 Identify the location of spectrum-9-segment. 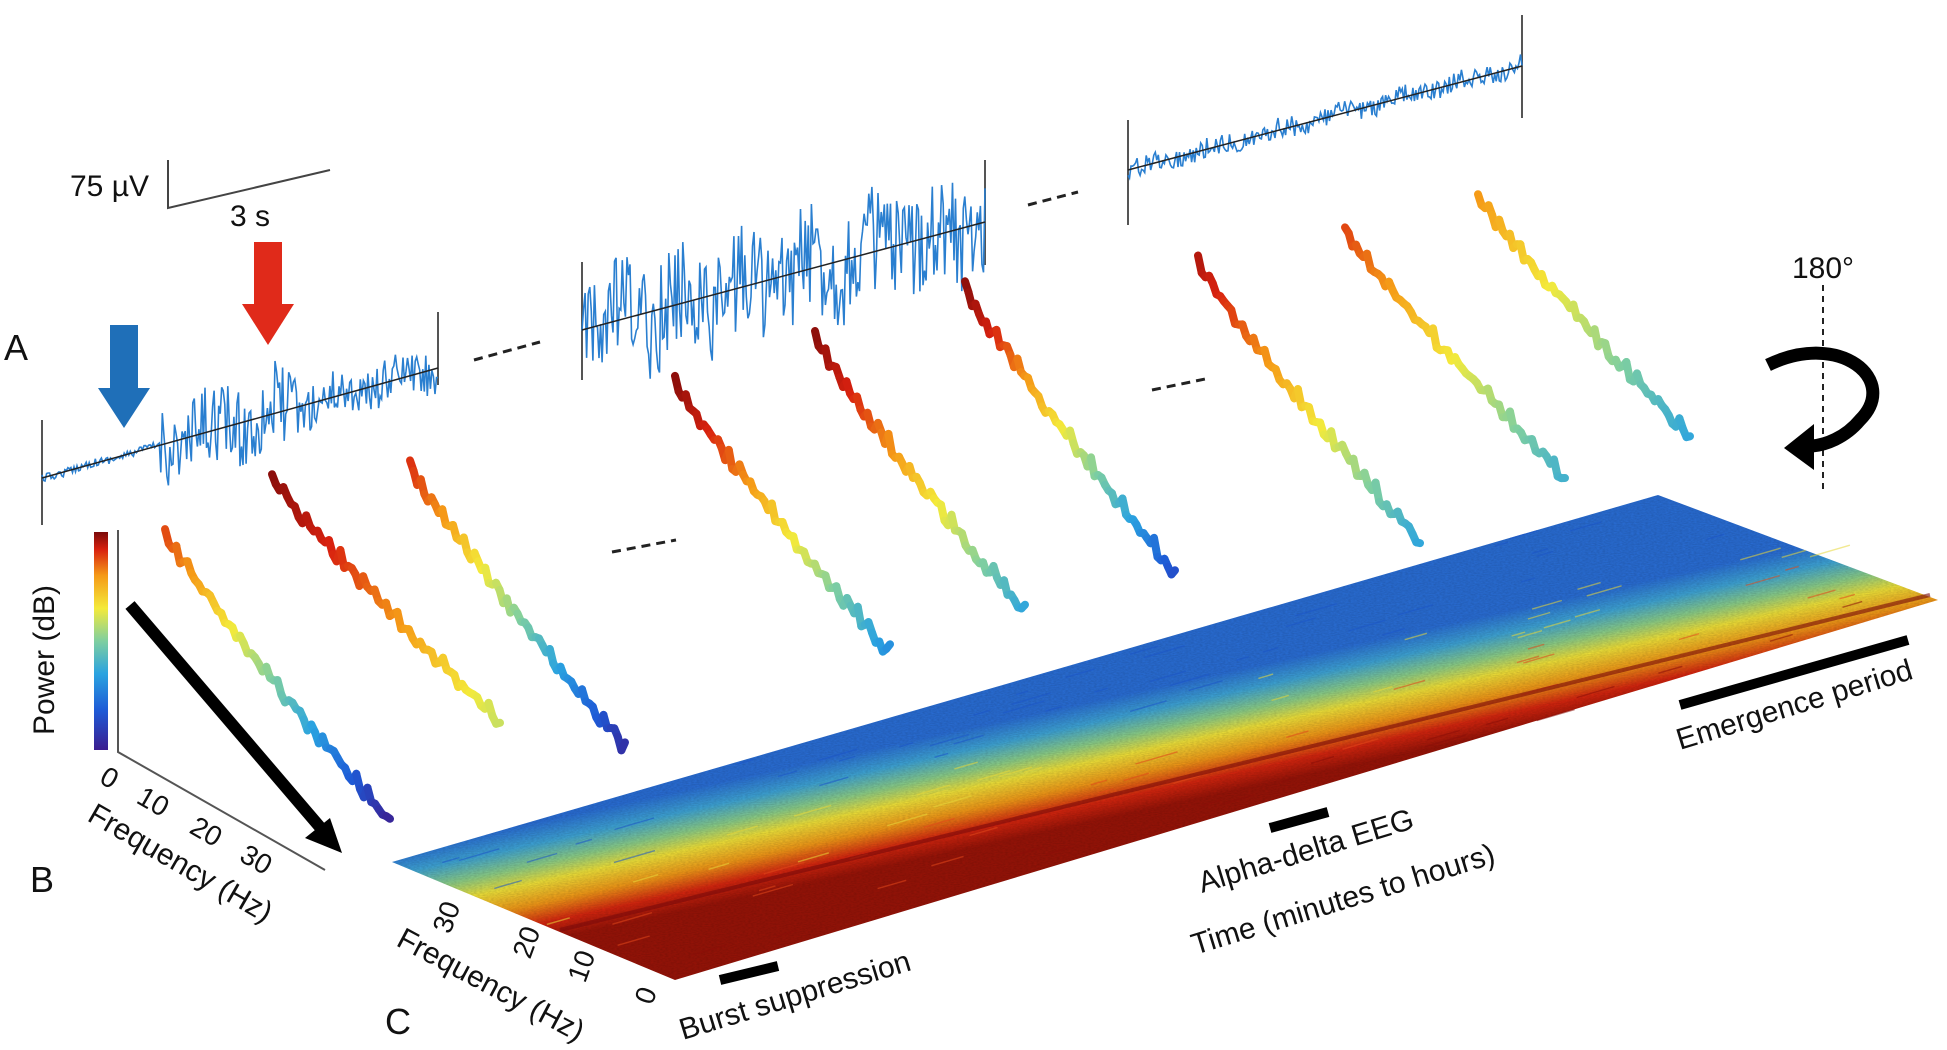
(1688, 437).